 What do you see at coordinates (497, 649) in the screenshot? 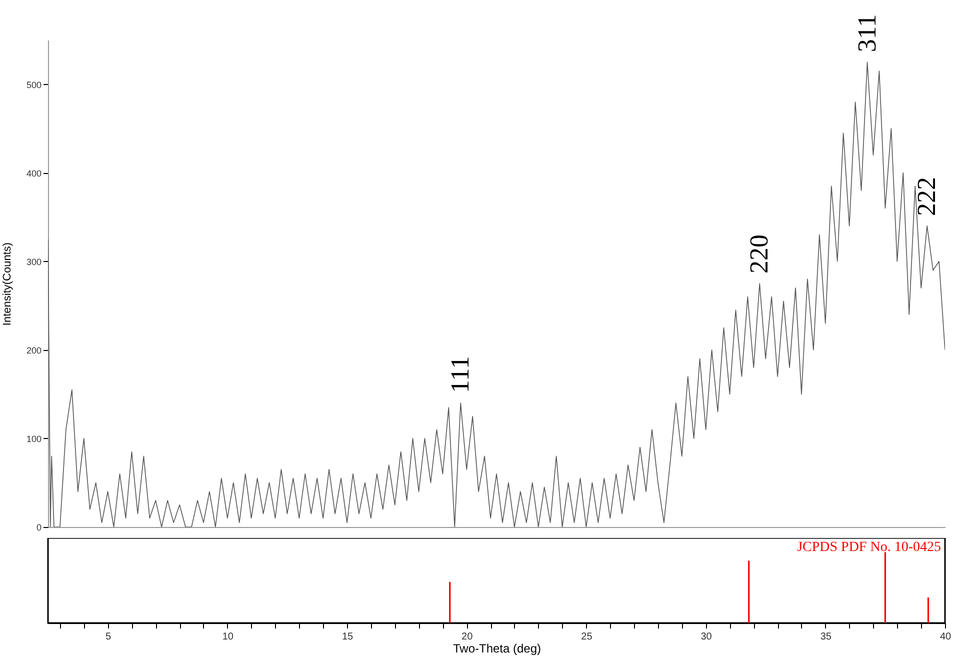
I see `x-axis-title: Two-Theta (deg)` at bounding box center [497, 649].